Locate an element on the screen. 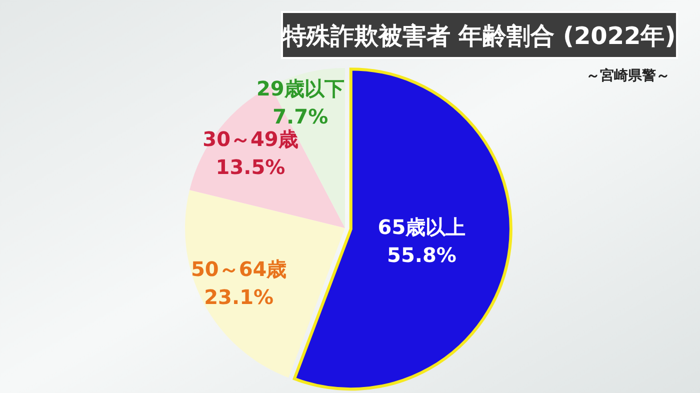 Image resolution: width=700 pixels, height=393 pixels. data-label: 7.7% is located at coordinates (300, 116).